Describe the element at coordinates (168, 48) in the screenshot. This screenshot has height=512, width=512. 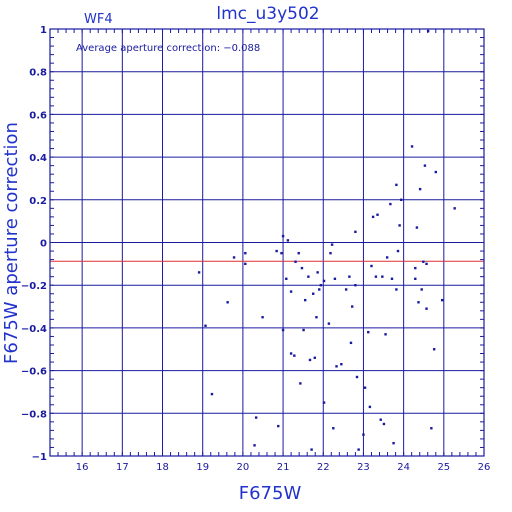
I see `average-annotation: Average aperture correction: −0.088` at that location.